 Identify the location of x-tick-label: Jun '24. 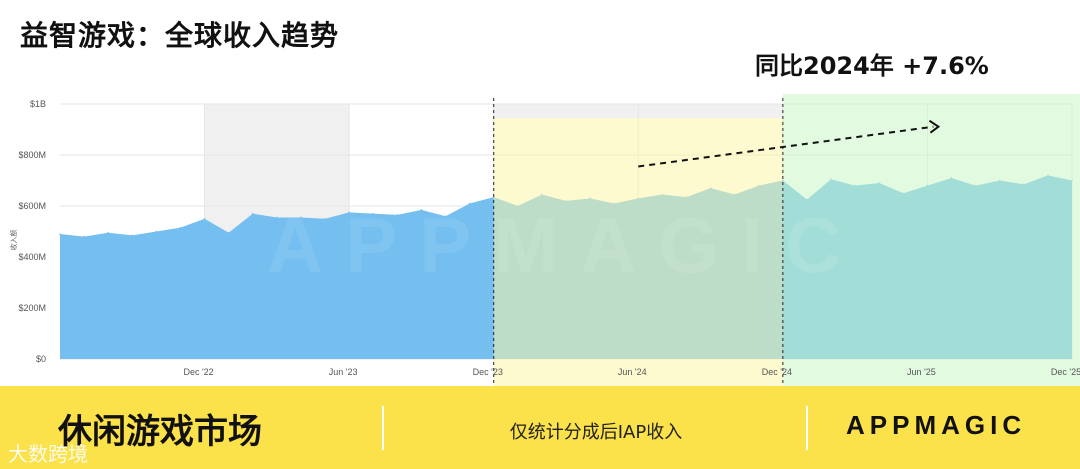
(632, 372).